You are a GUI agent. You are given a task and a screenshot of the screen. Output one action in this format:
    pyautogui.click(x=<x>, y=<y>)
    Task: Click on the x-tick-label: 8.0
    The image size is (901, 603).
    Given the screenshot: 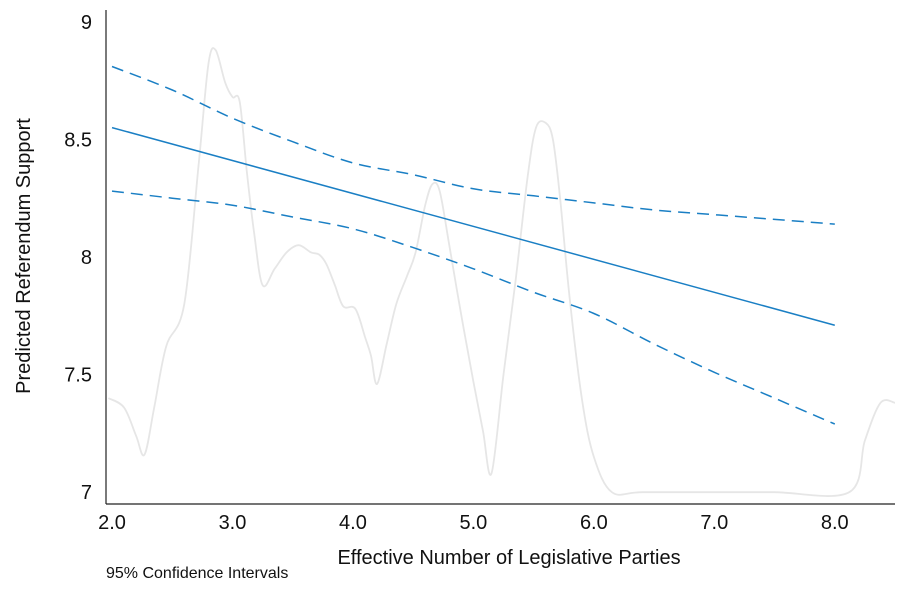 What is the action you would take?
    pyautogui.click(x=835, y=523)
    